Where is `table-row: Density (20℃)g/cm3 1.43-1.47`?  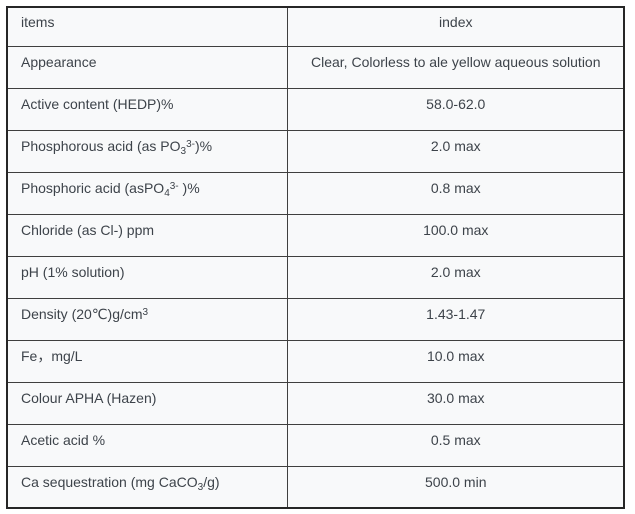
table-row: Density (20℃)g/cm3 1.43-1.47 is located at coordinates (315, 319).